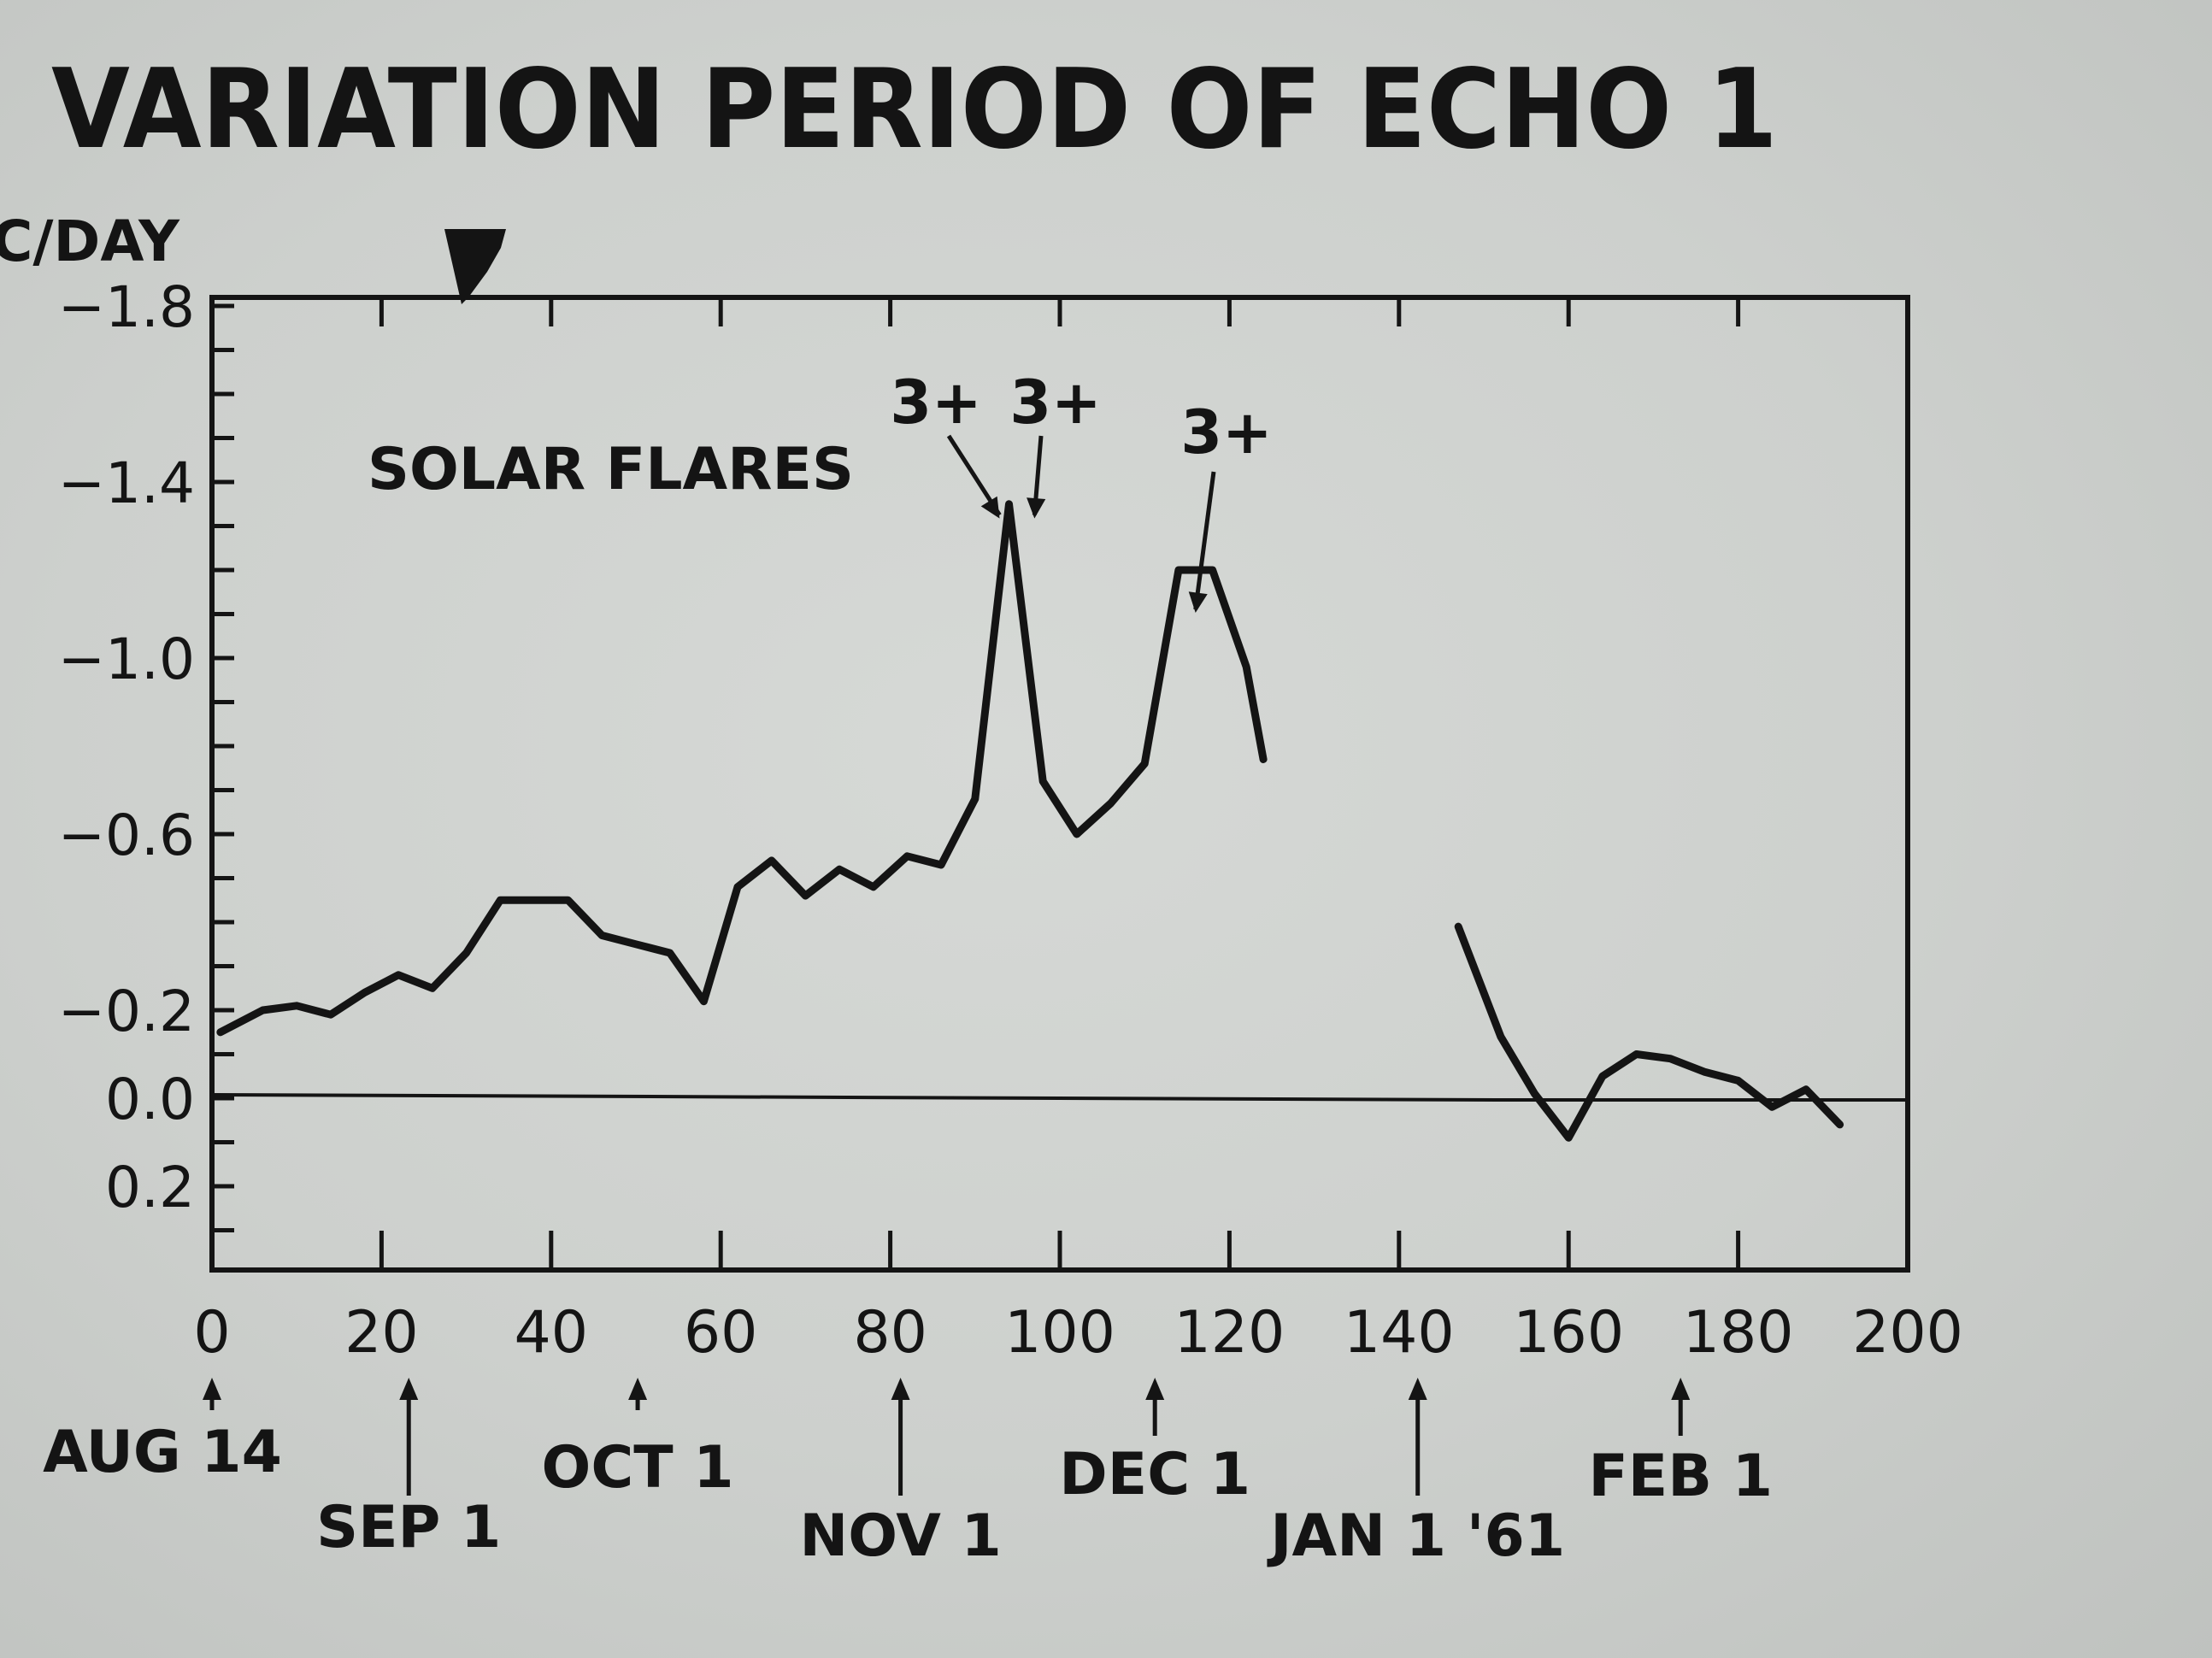 The width and height of the screenshot is (2212, 1658). Describe the element at coordinates (126, 1011) in the screenshot. I see `y-tick-label: −0.2` at that location.